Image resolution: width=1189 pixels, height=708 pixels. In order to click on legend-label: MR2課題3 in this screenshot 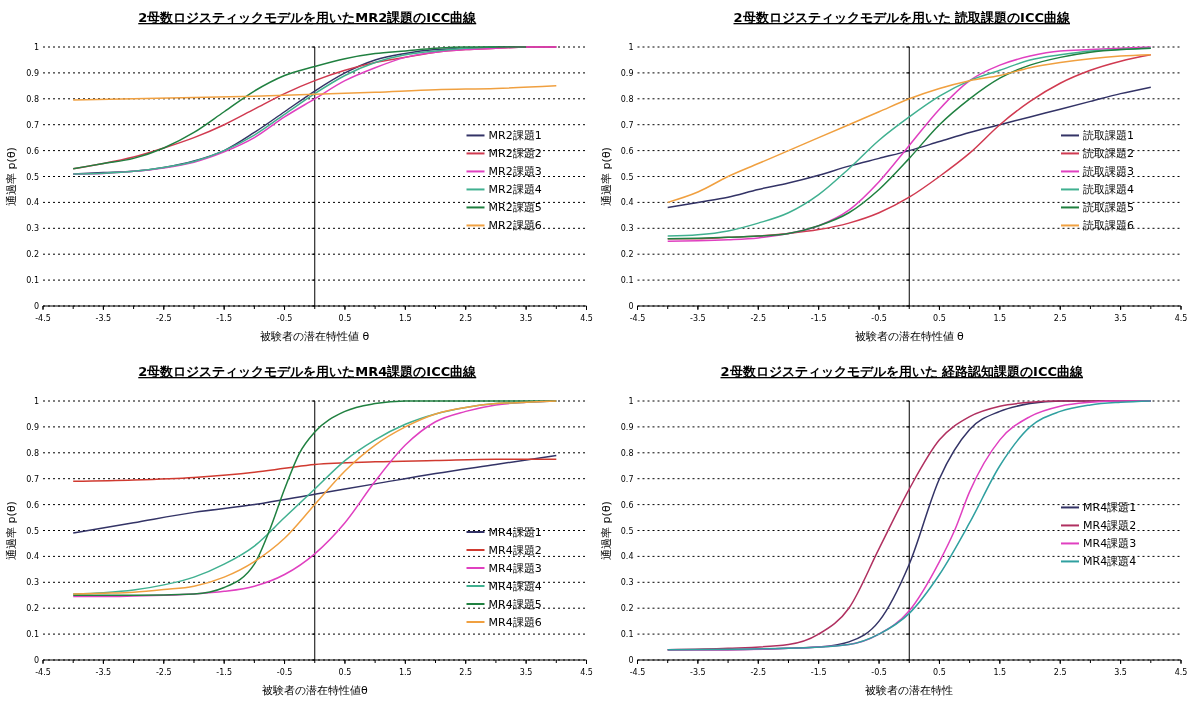, I will do `click(515, 172)`.